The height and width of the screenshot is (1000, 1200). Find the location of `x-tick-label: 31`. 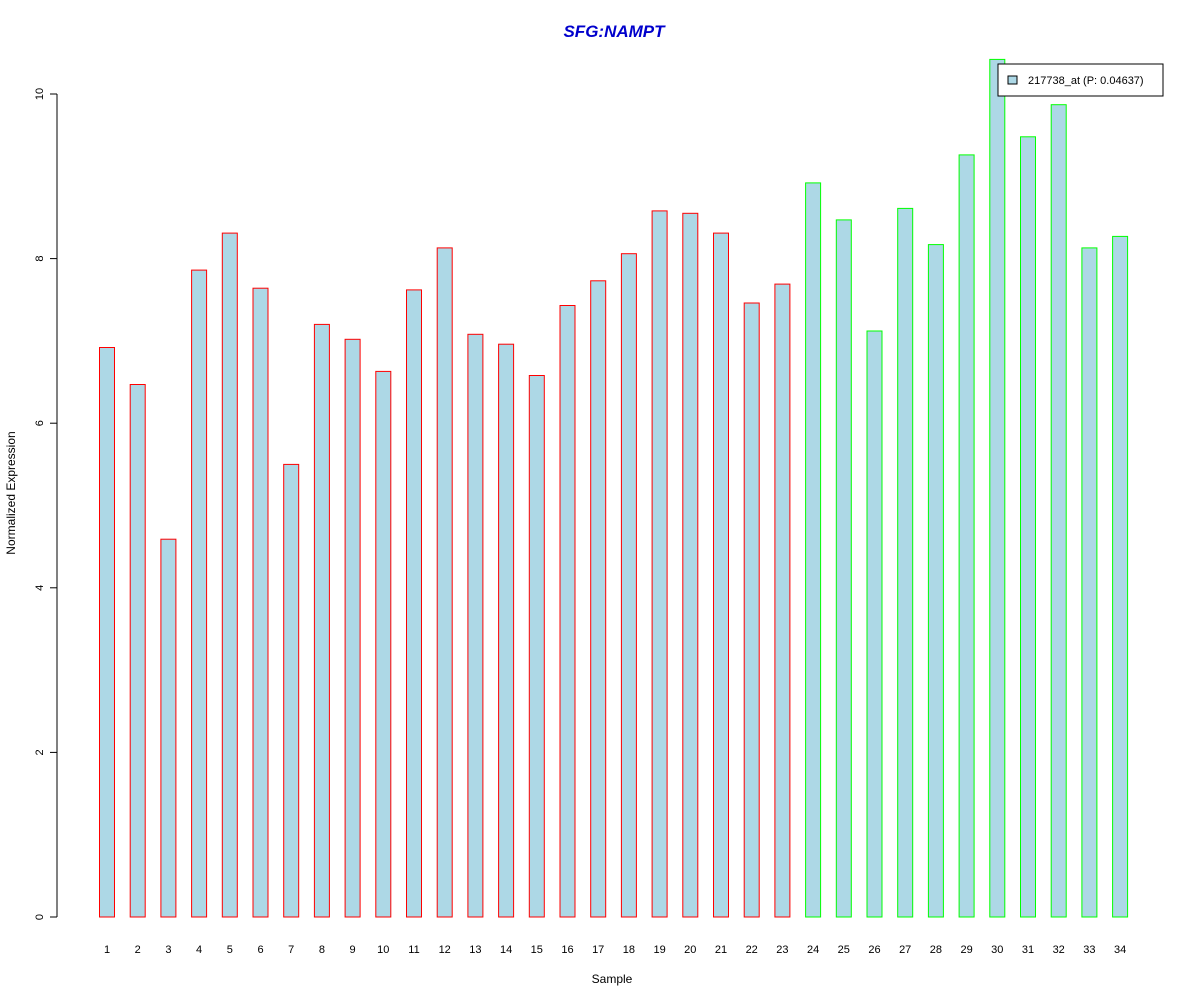

x-tick-label: 31 is located at coordinates (1028, 950).